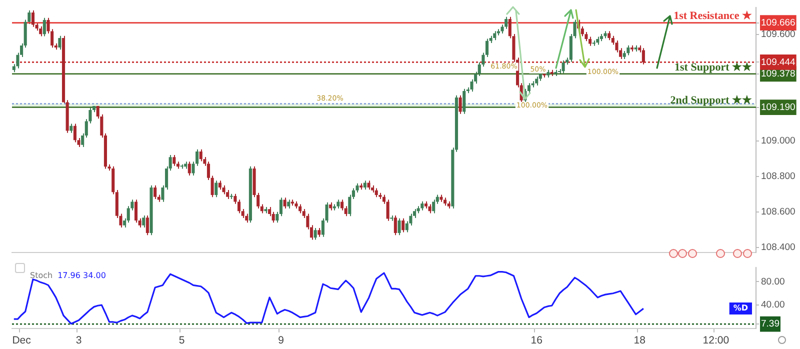  What do you see at coordinates (536, 340) in the screenshot?
I see `x-tick-label: 16` at bounding box center [536, 340].